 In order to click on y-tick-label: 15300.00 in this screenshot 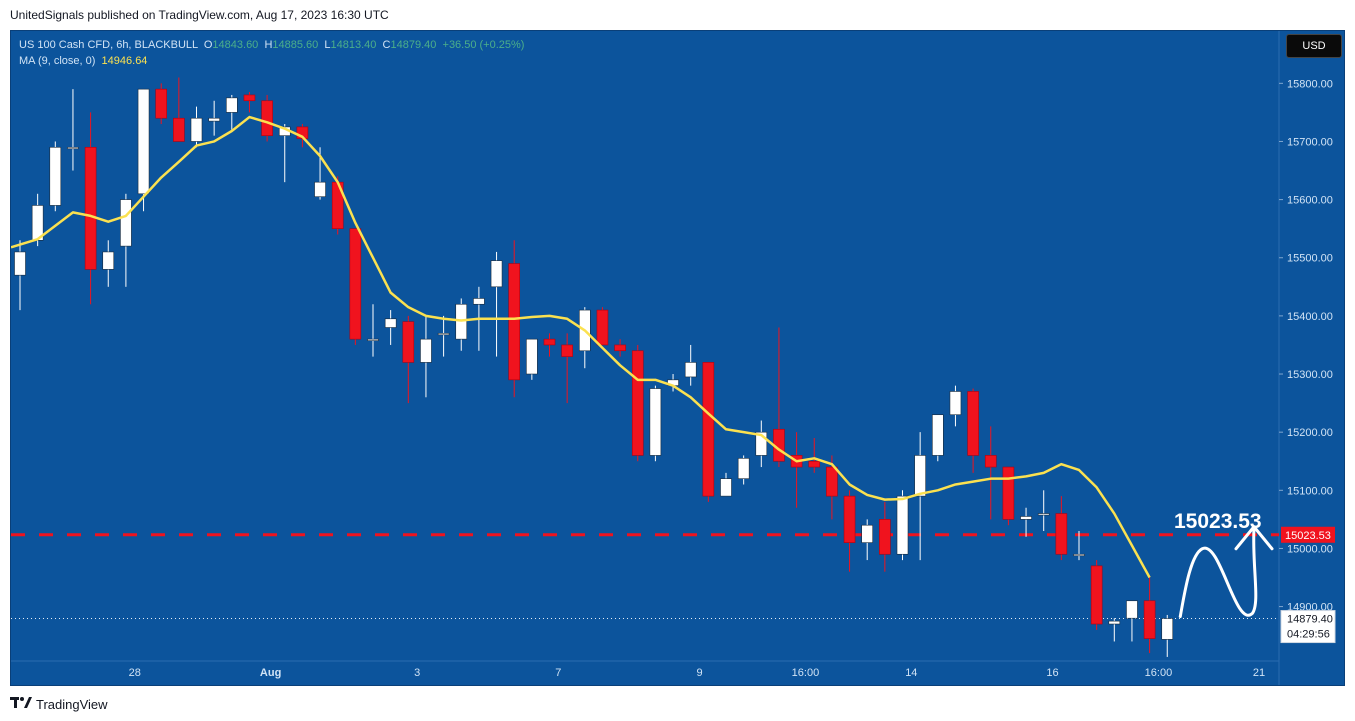, I will do `click(1310, 375)`.